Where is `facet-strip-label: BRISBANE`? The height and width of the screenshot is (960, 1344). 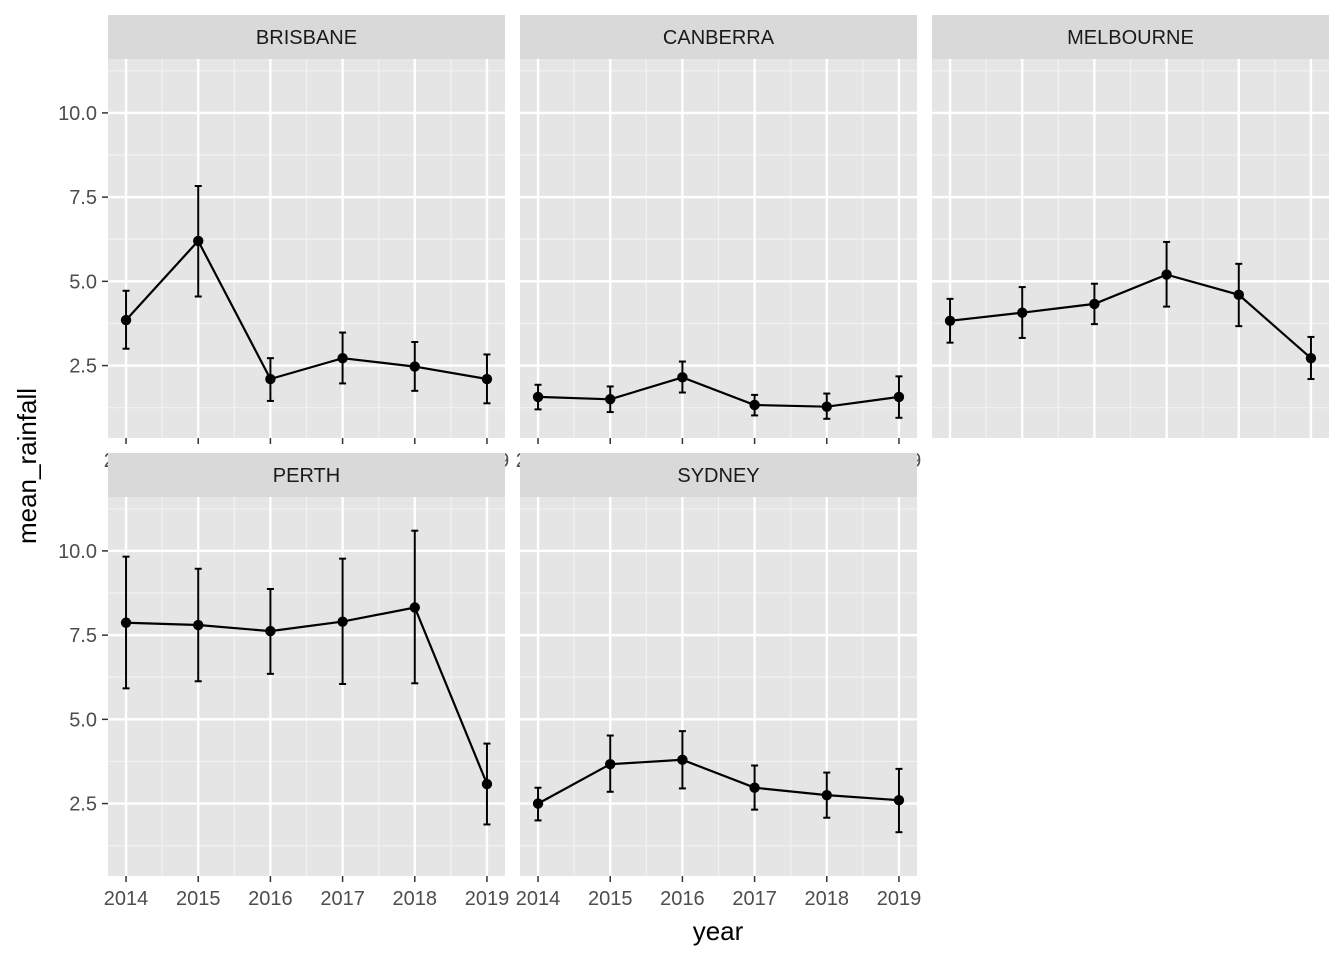
facet-strip-label: BRISBANE is located at coordinates (306, 38).